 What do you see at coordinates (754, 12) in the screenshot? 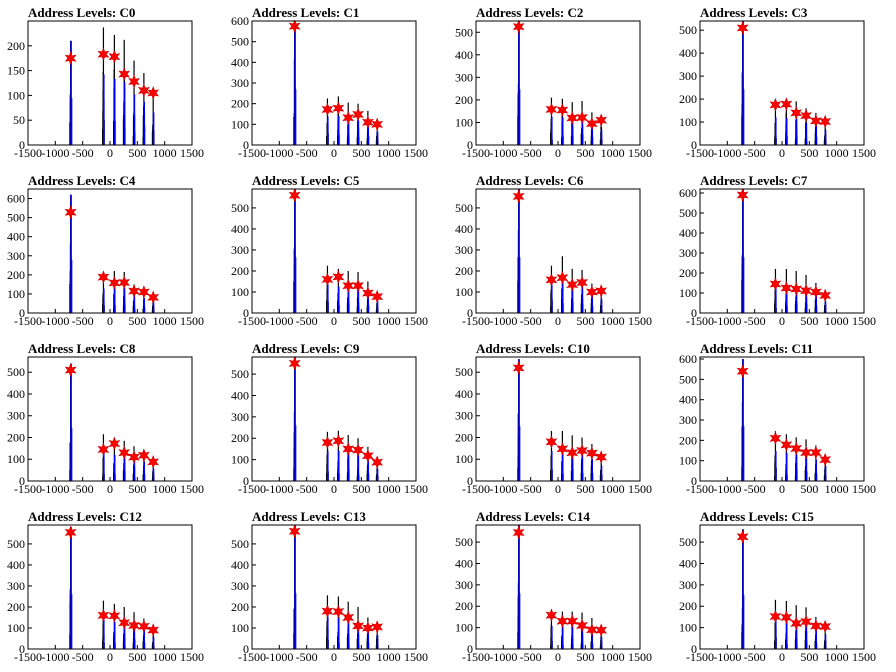
I see `chart-title: Address Levels: C3` at bounding box center [754, 12].